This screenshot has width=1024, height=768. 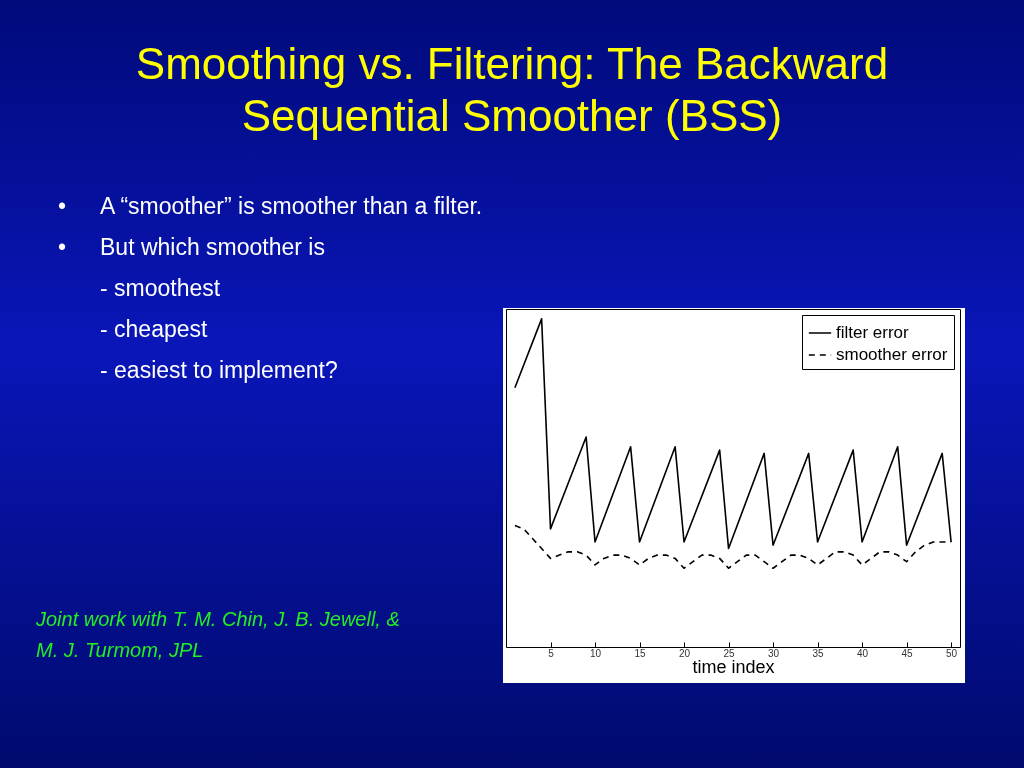 What do you see at coordinates (774, 653) in the screenshot?
I see `x-tick-label: 30` at bounding box center [774, 653].